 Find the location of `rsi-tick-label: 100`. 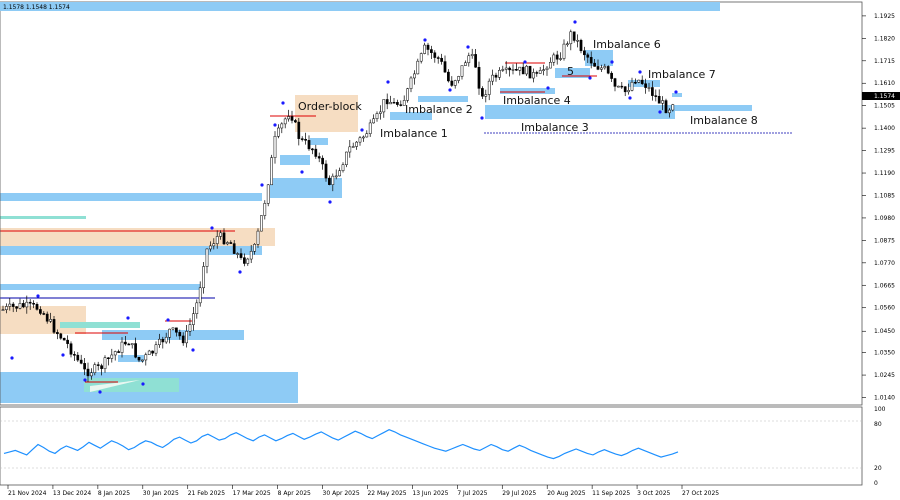

rsi-tick-label: 100 is located at coordinates (880, 409).